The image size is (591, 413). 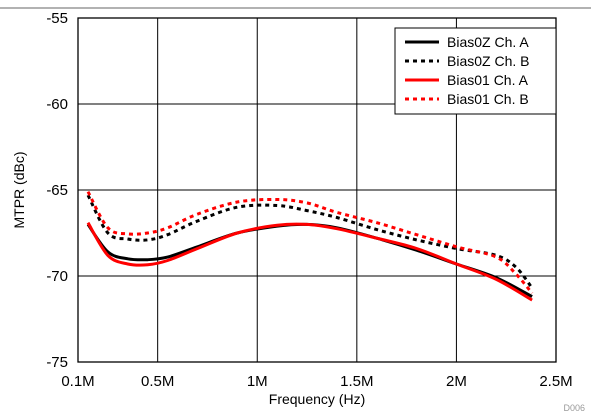 I want to click on series-line-bias01-ch-a, so click(x=309, y=261).